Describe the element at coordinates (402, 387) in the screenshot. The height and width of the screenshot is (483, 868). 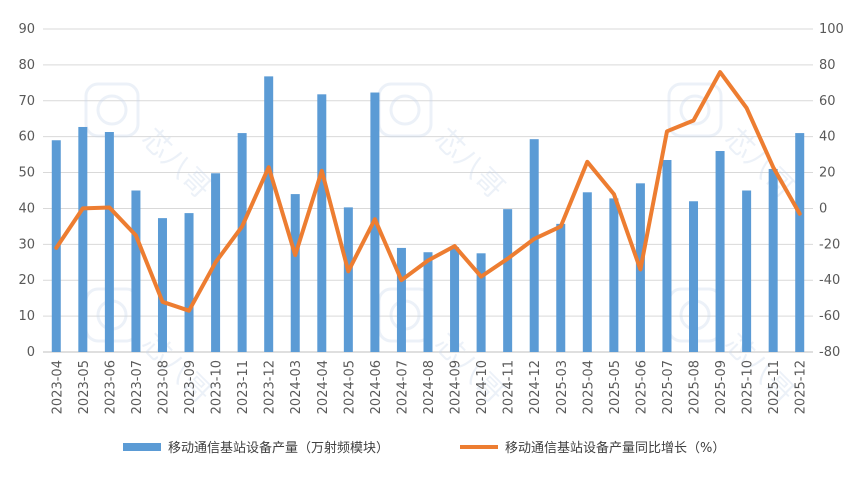
I see `x-tick-label: 2024-07` at that location.